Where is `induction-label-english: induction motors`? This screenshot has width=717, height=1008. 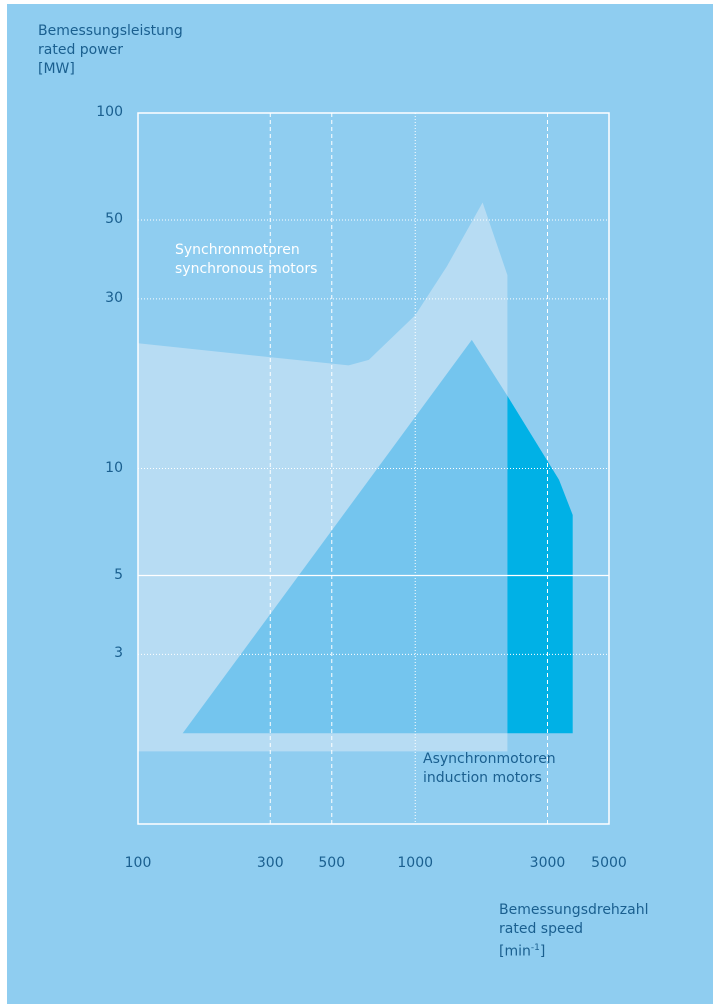
induction-label-english: induction motors is located at coordinates (482, 778).